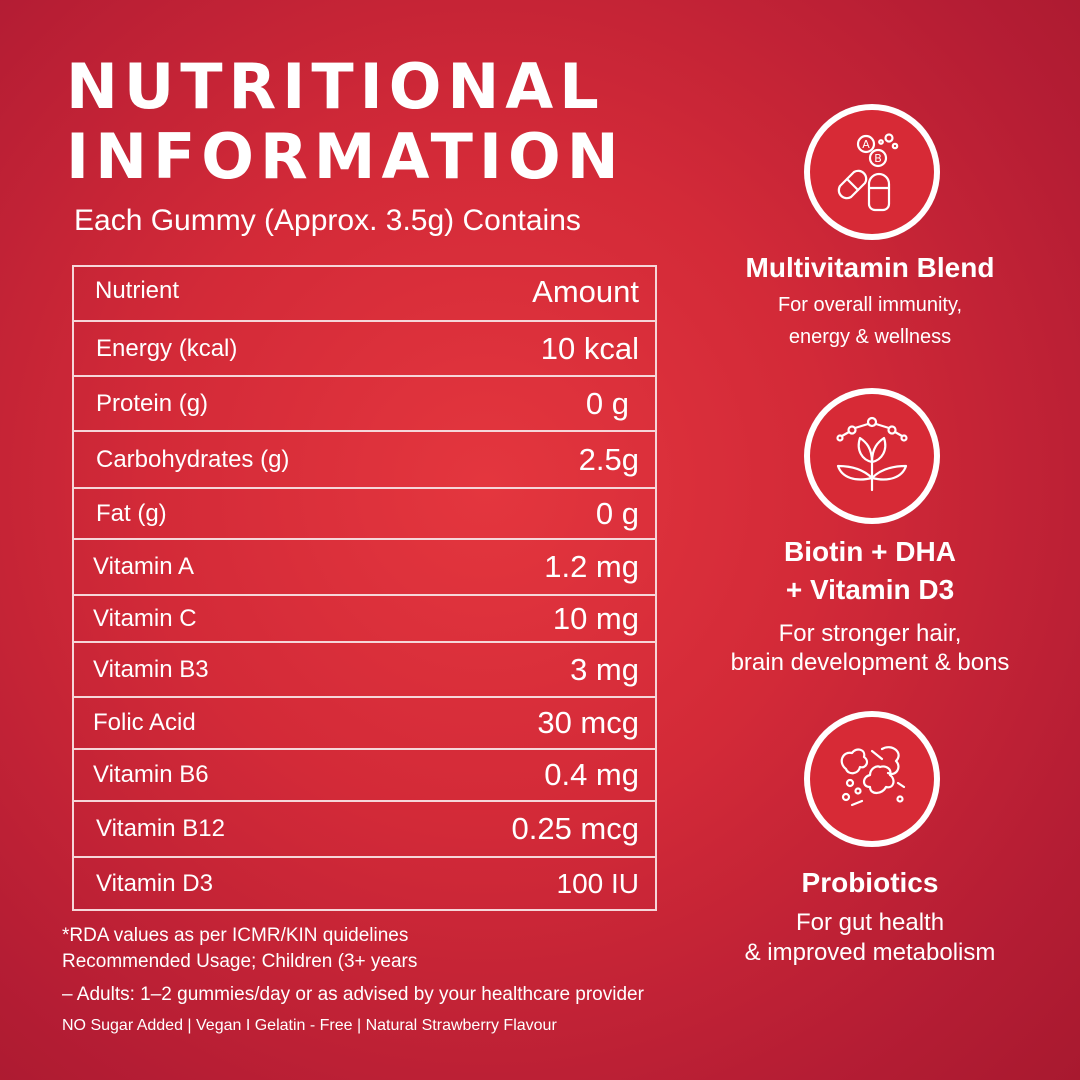 This screenshot has height=1080, width=1080. Describe the element at coordinates (878, 158) in the screenshot. I see `svg-text: B` at that location.